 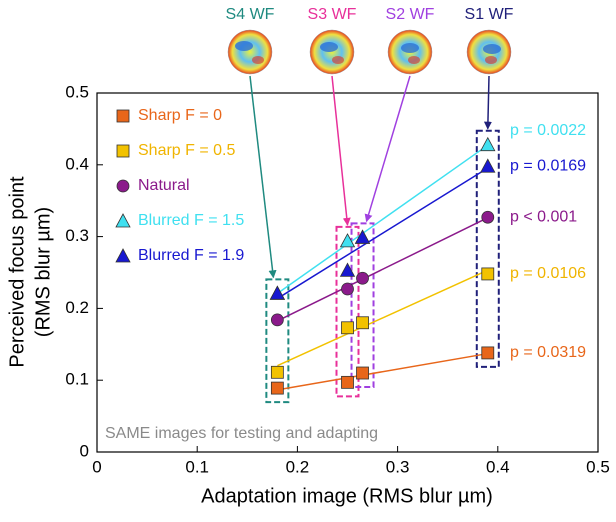 What do you see at coordinates (77, 91) in the screenshot?
I see `y-tick-label: 0.5` at bounding box center [77, 91].